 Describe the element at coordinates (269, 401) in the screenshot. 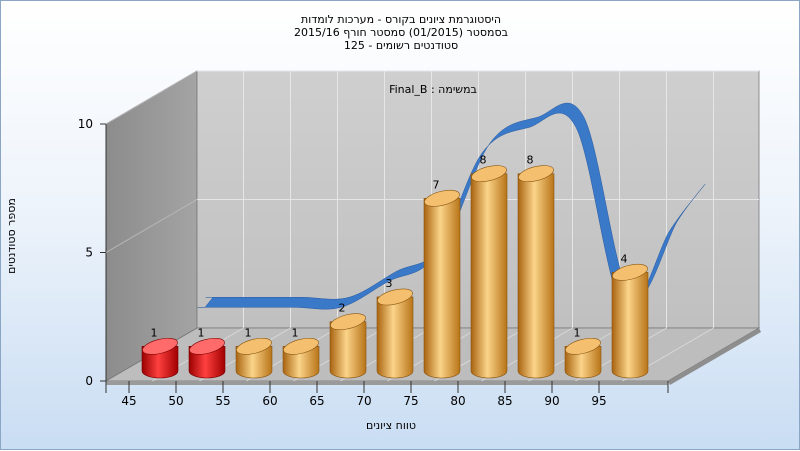

I see `x-tick-label: 60` at that location.